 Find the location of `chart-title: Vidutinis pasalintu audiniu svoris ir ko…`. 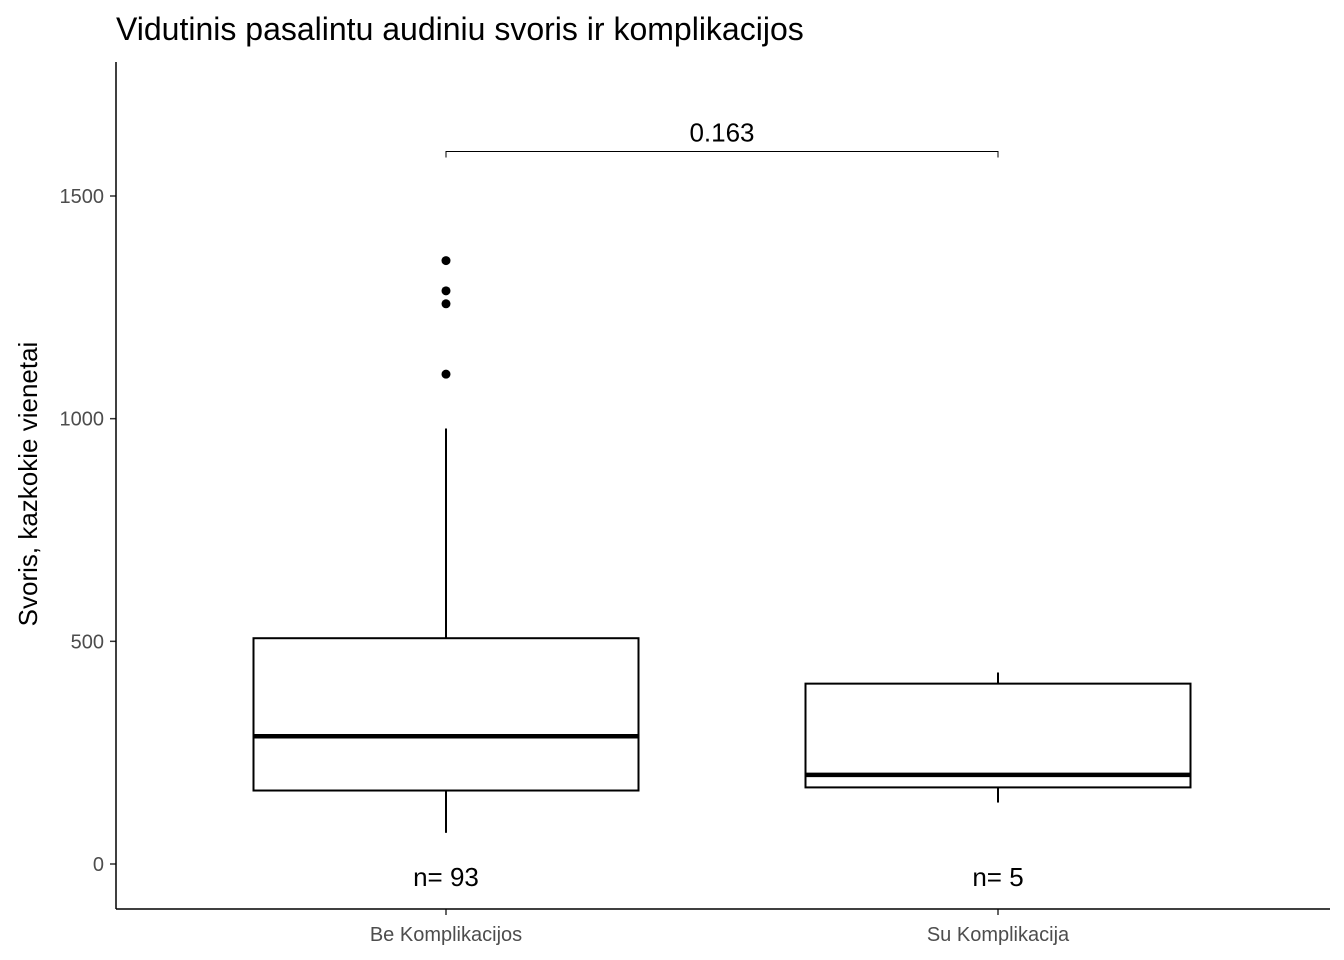

chart-title: Vidutinis pasalintu audiniu svoris ir ko… is located at coordinates (460, 29).